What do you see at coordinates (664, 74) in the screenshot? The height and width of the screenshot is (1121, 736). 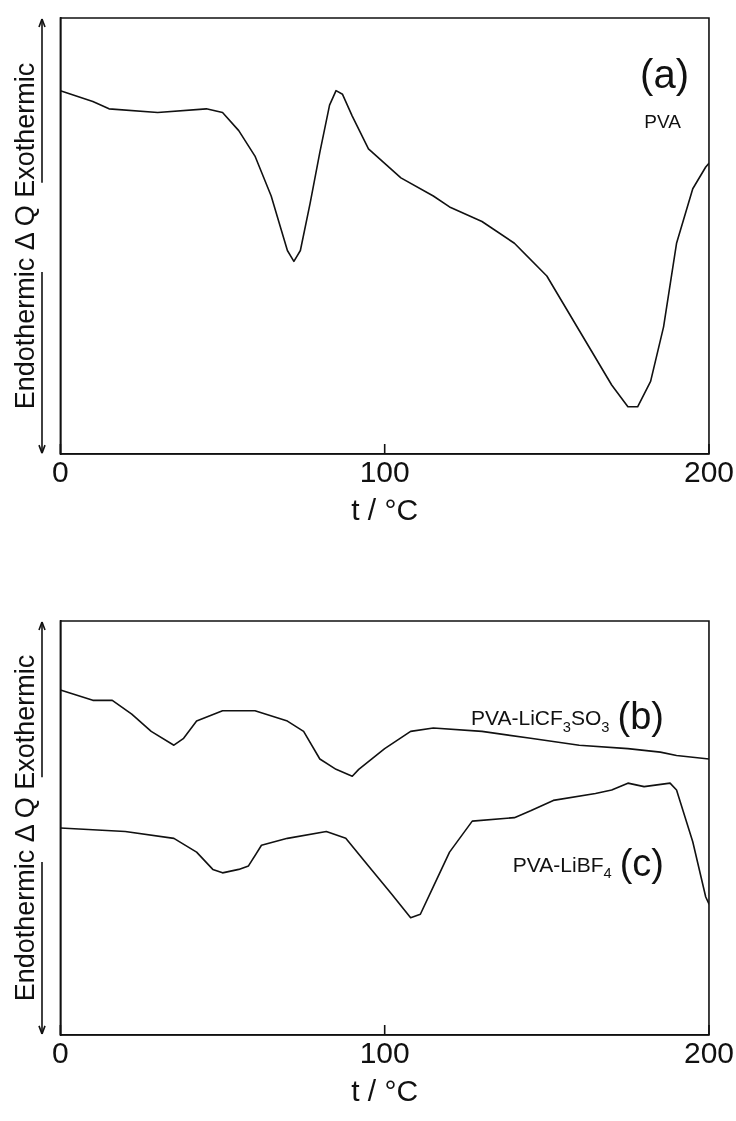 I see `annotation: (a)` at bounding box center [664, 74].